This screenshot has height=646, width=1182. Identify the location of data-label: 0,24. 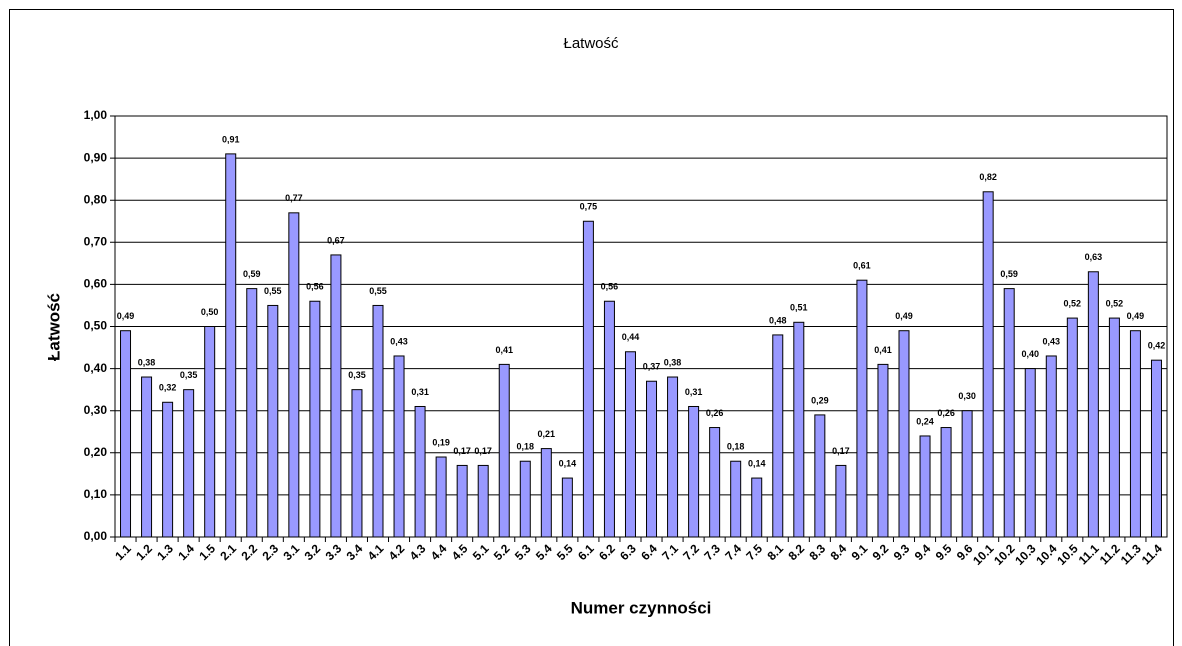
(925, 421).